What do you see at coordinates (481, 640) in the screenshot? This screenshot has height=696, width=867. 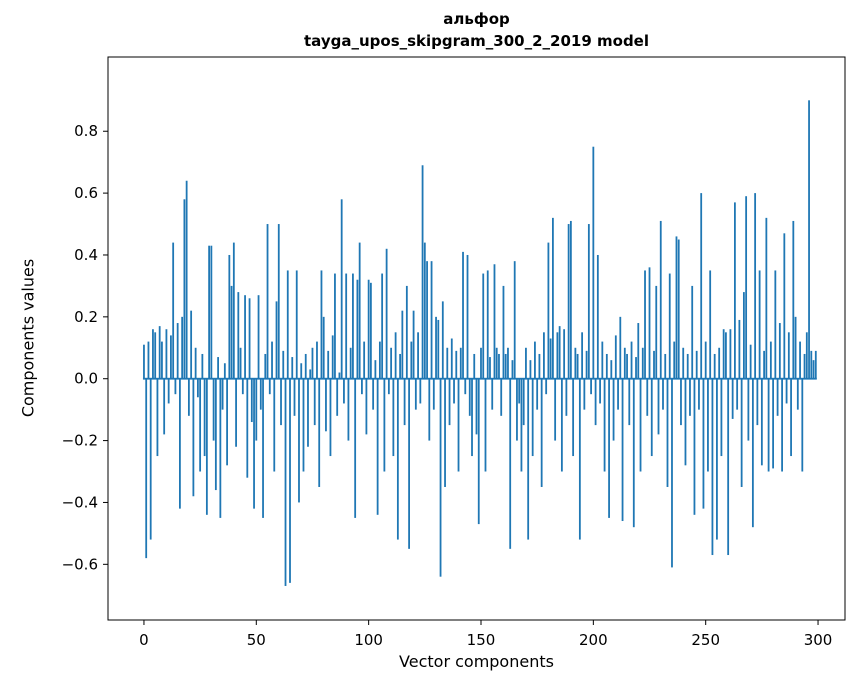 I see `x-tick-label: 150` at bounding box center [481, 640].